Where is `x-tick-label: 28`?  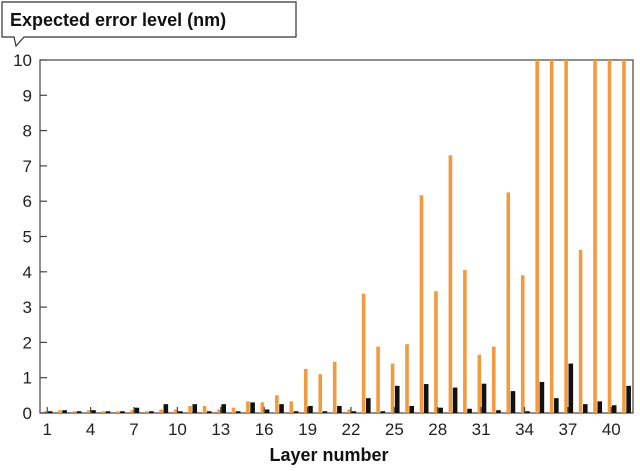 x-tick-label: 28 is located at coordinates (437, 429).